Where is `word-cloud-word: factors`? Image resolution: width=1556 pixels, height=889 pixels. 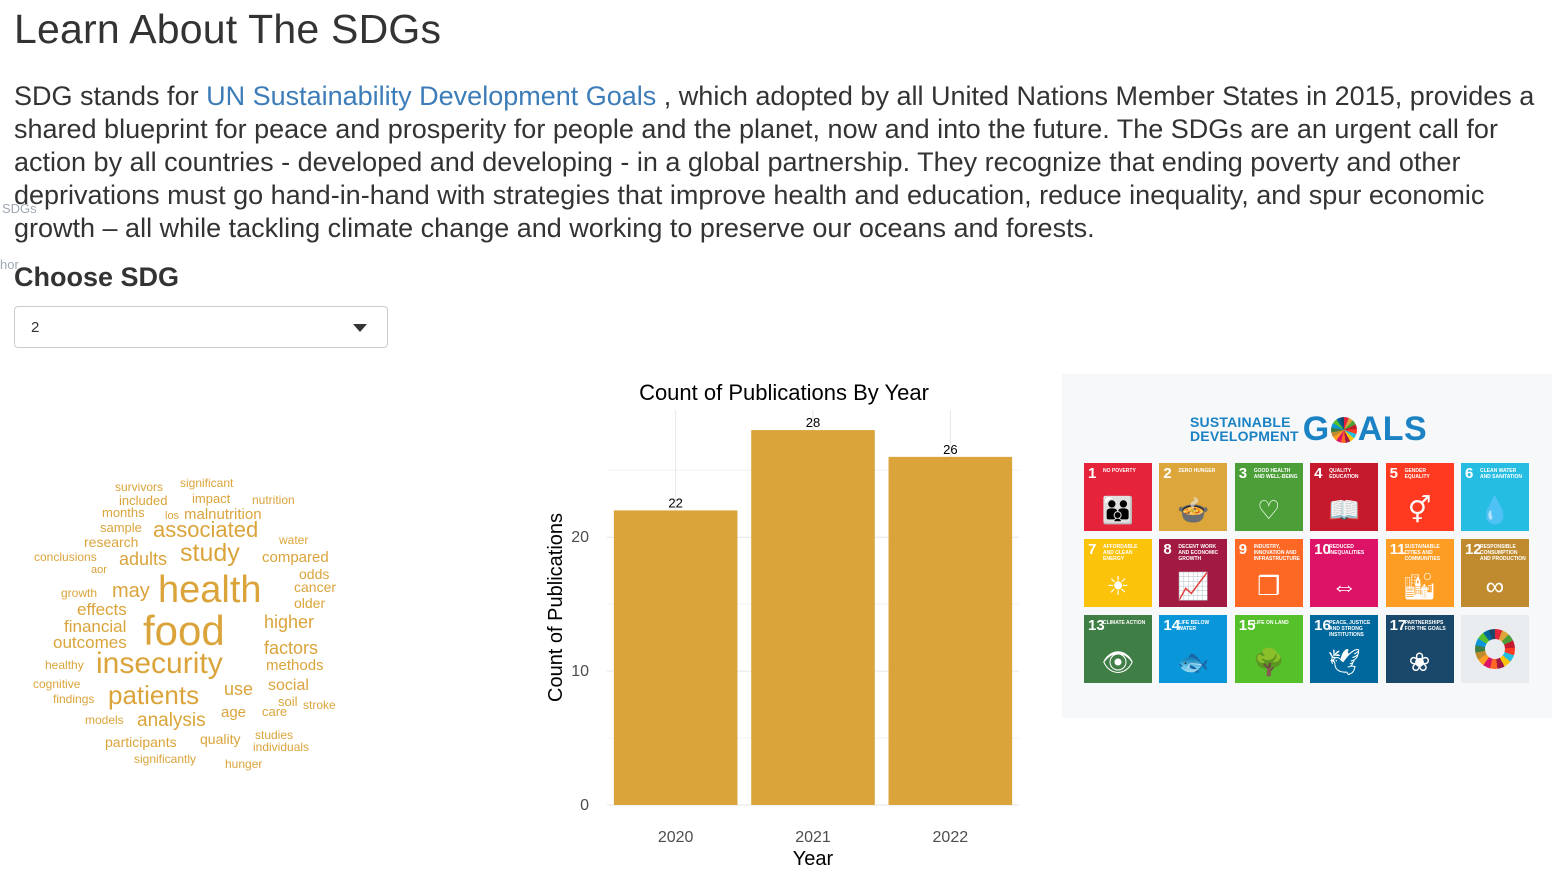 word-cloud-word: factors is located at coordinates (291, 648).